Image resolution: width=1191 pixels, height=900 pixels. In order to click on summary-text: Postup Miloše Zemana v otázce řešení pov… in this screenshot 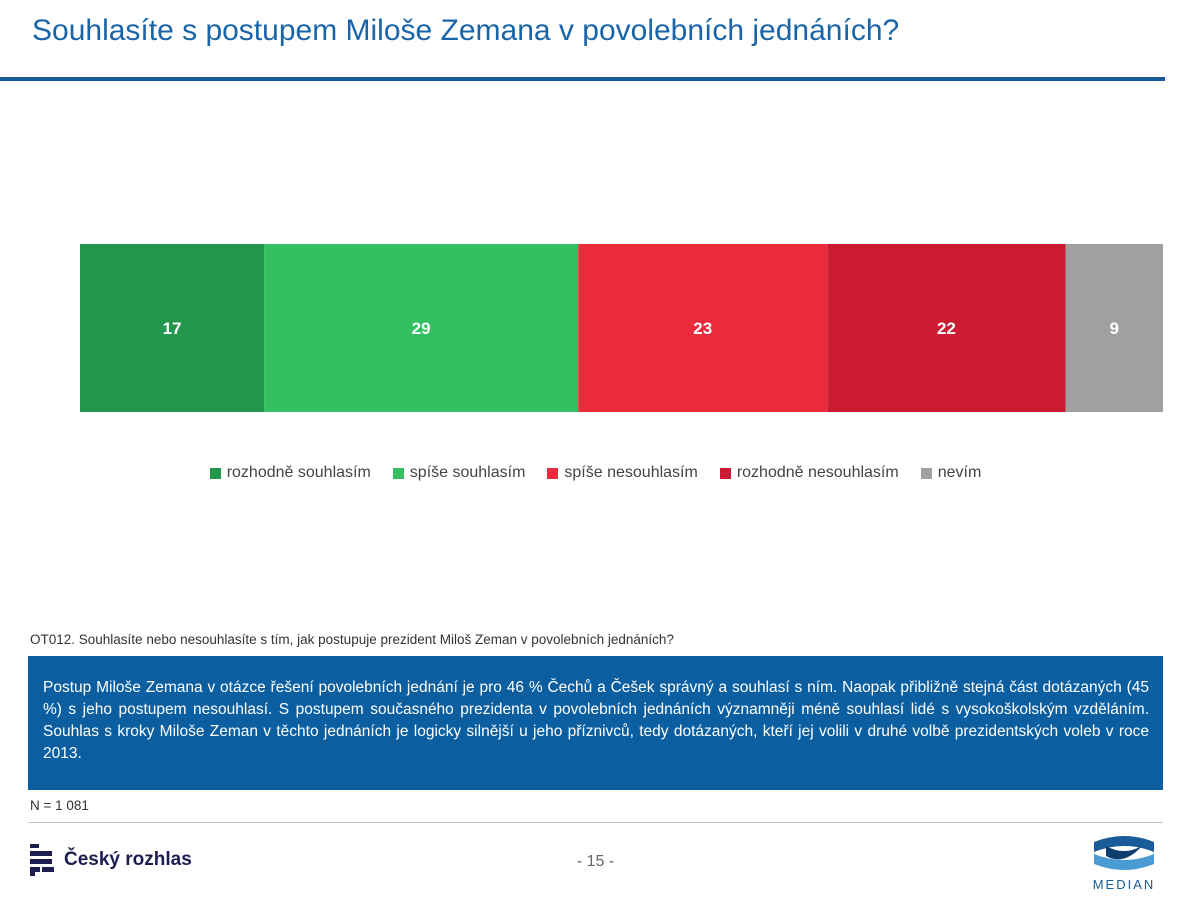, I will do `click(596, 720)`.